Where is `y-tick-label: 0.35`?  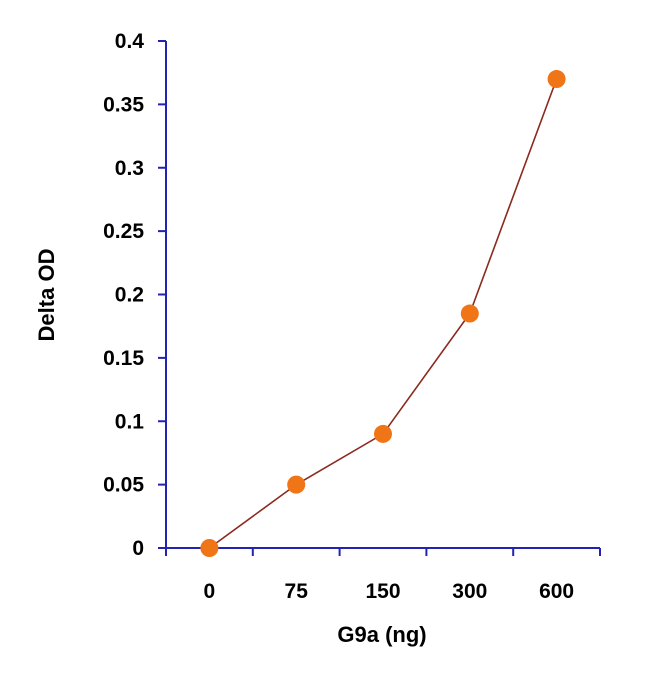
y-tick-label: 0.35 is located at coordinates (123, 104).